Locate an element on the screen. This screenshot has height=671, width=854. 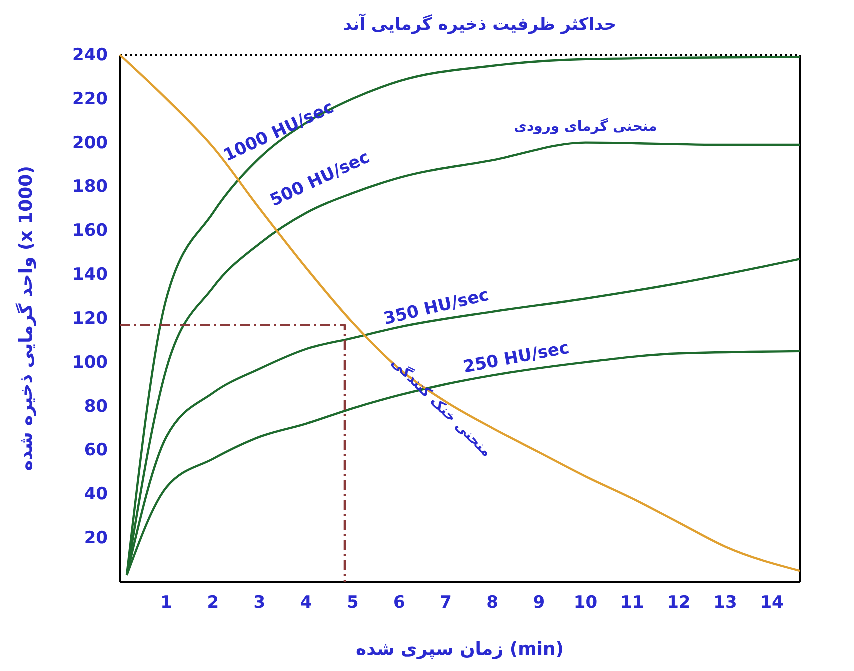
x-tick-label: 10 is located at coordinates (586, 603).